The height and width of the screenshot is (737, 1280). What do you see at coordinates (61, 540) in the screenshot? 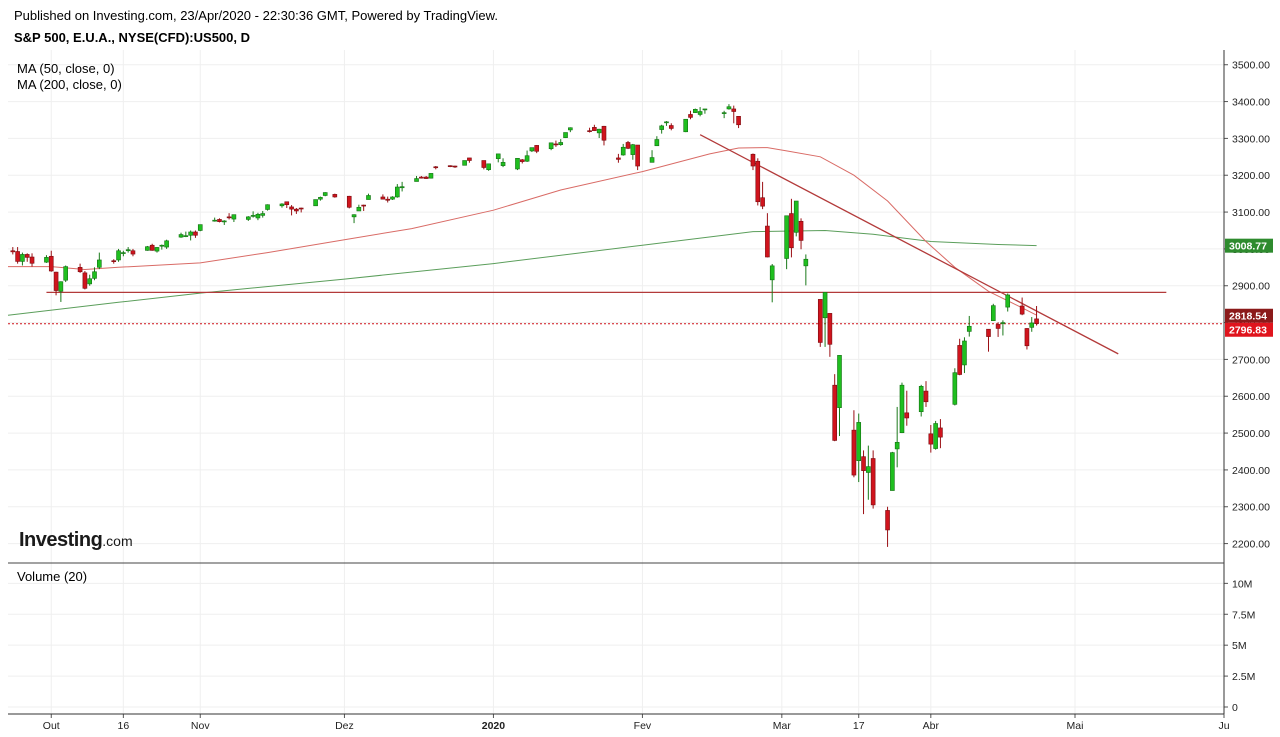
I see `logo-main-text: Investing` at bounding box center [61, 540].